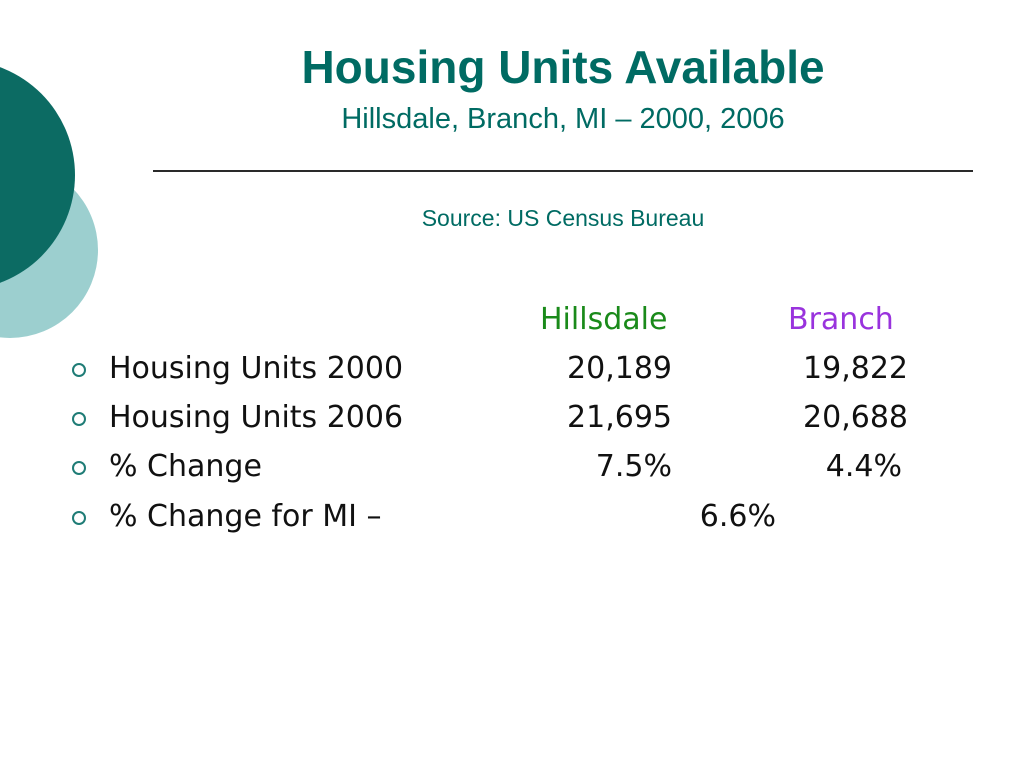  Describe the element at coordinates (563, 119) in the screenshot. I see `slide-subtitle: Hillsdale, Branch, MI – 2000, 2006` at that location.